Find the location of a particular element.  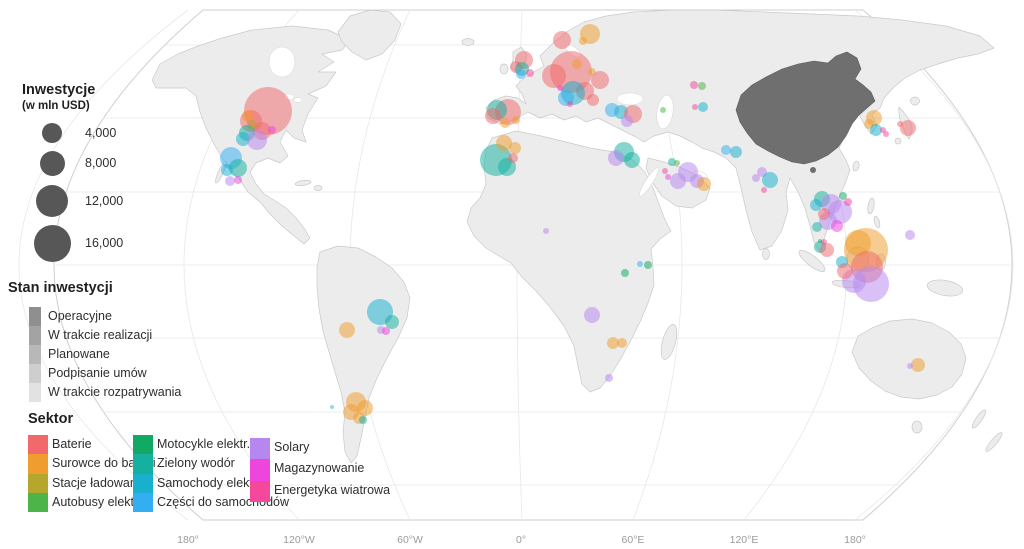

island-new-zealand-north is located at coordinates (979, 419).